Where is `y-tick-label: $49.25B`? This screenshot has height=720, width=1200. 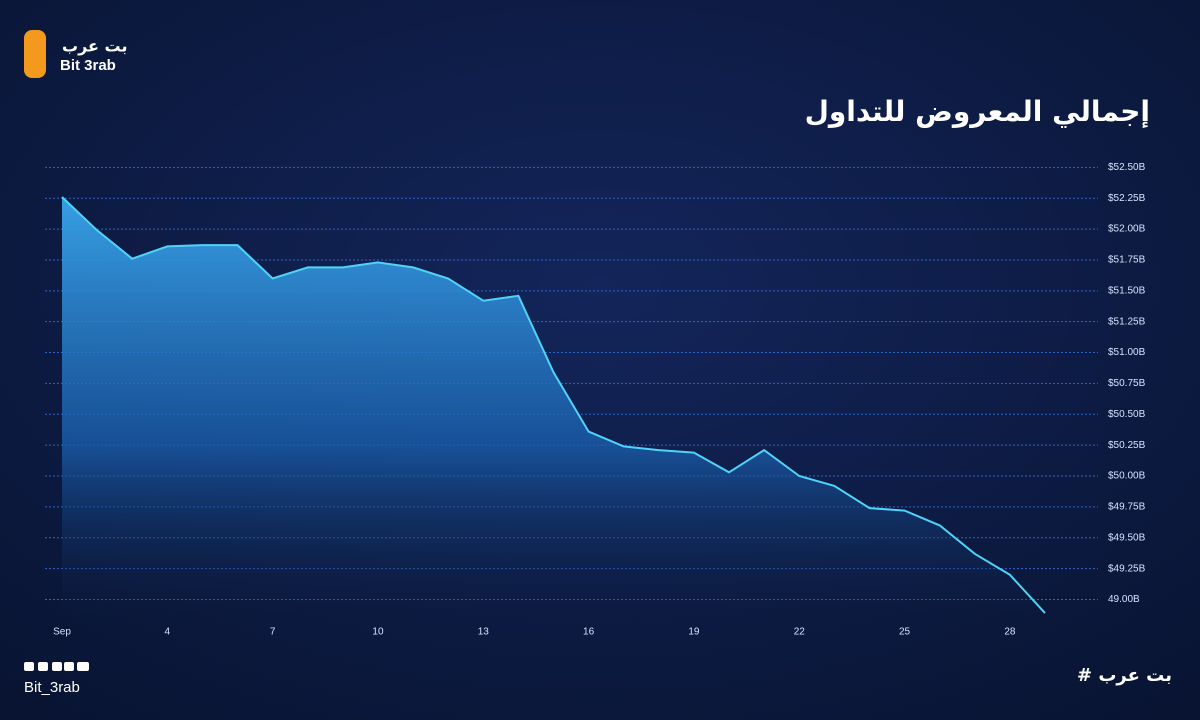
y-tick-label: $49.25B is located at coordinates (1127, 568).